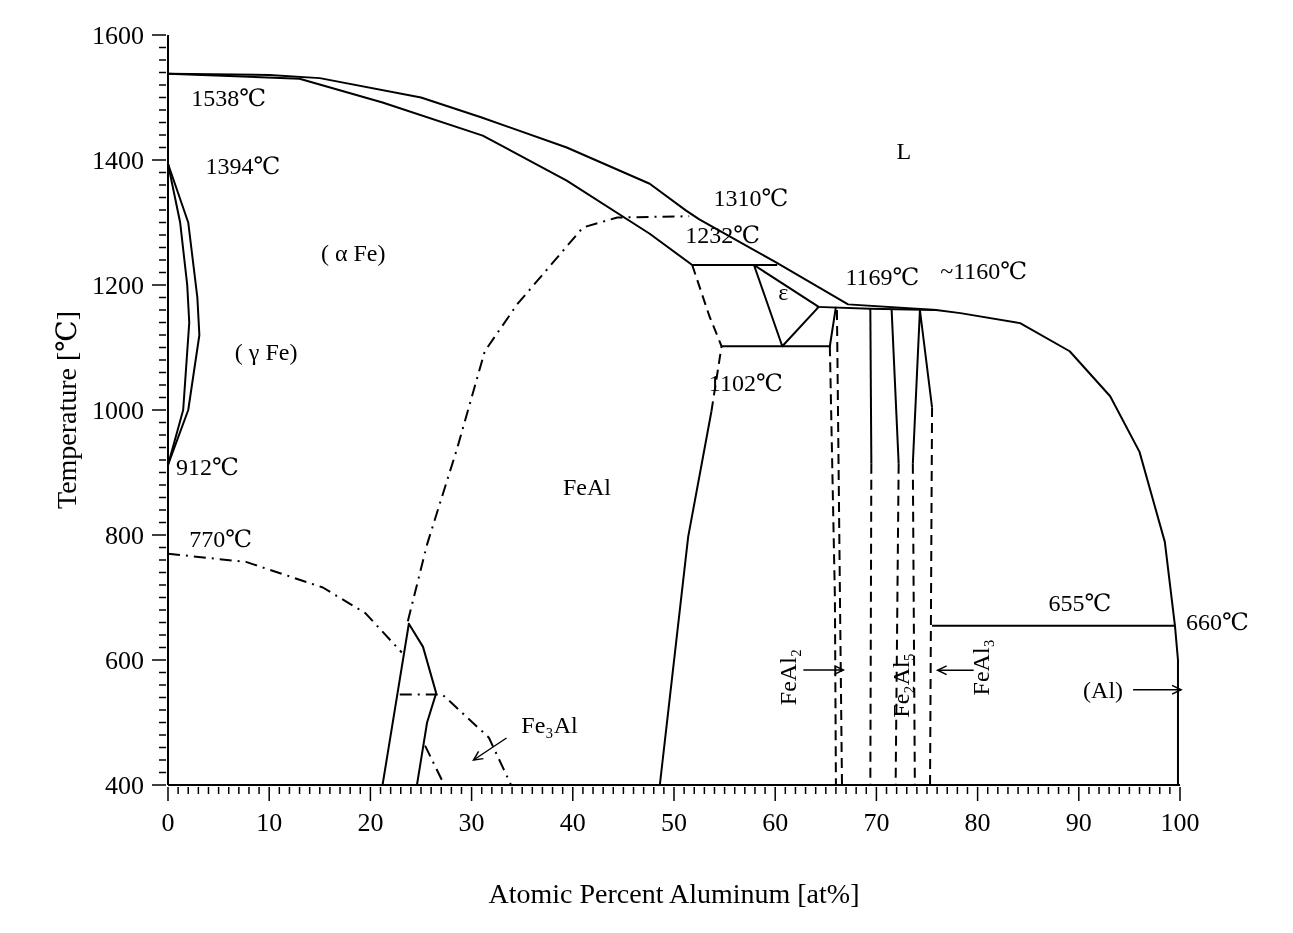 The image size is (1293, 933). I want to click on annotation: ~1160℃, so click(984, 271).